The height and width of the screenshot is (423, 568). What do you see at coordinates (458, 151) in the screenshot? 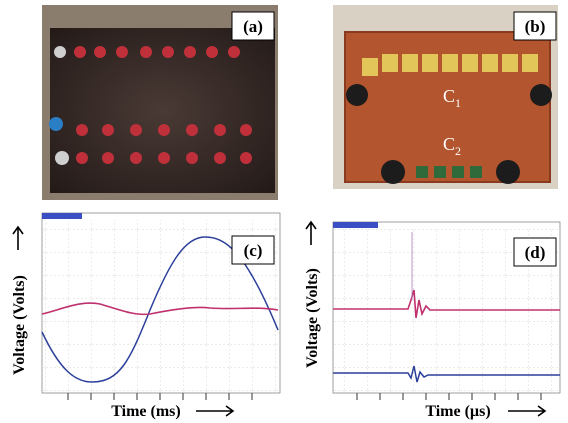
I see `text-part: 2` at bounding box center [458, 151].